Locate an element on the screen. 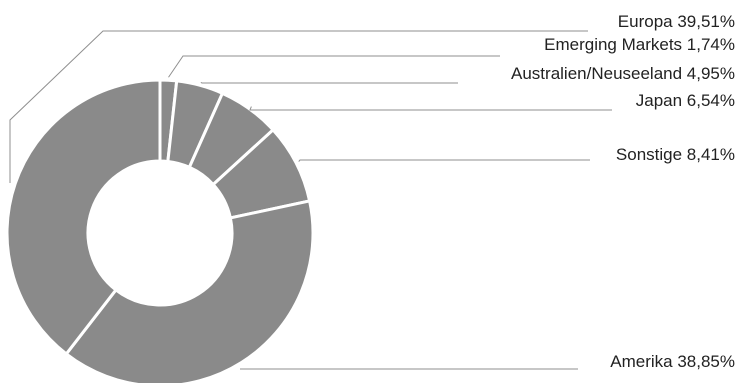 The height and width of the screenshot is (388, 739). label-australien-neuseeland: Australien/Neuseeland 4,95% is located at coordinates (623, 73).